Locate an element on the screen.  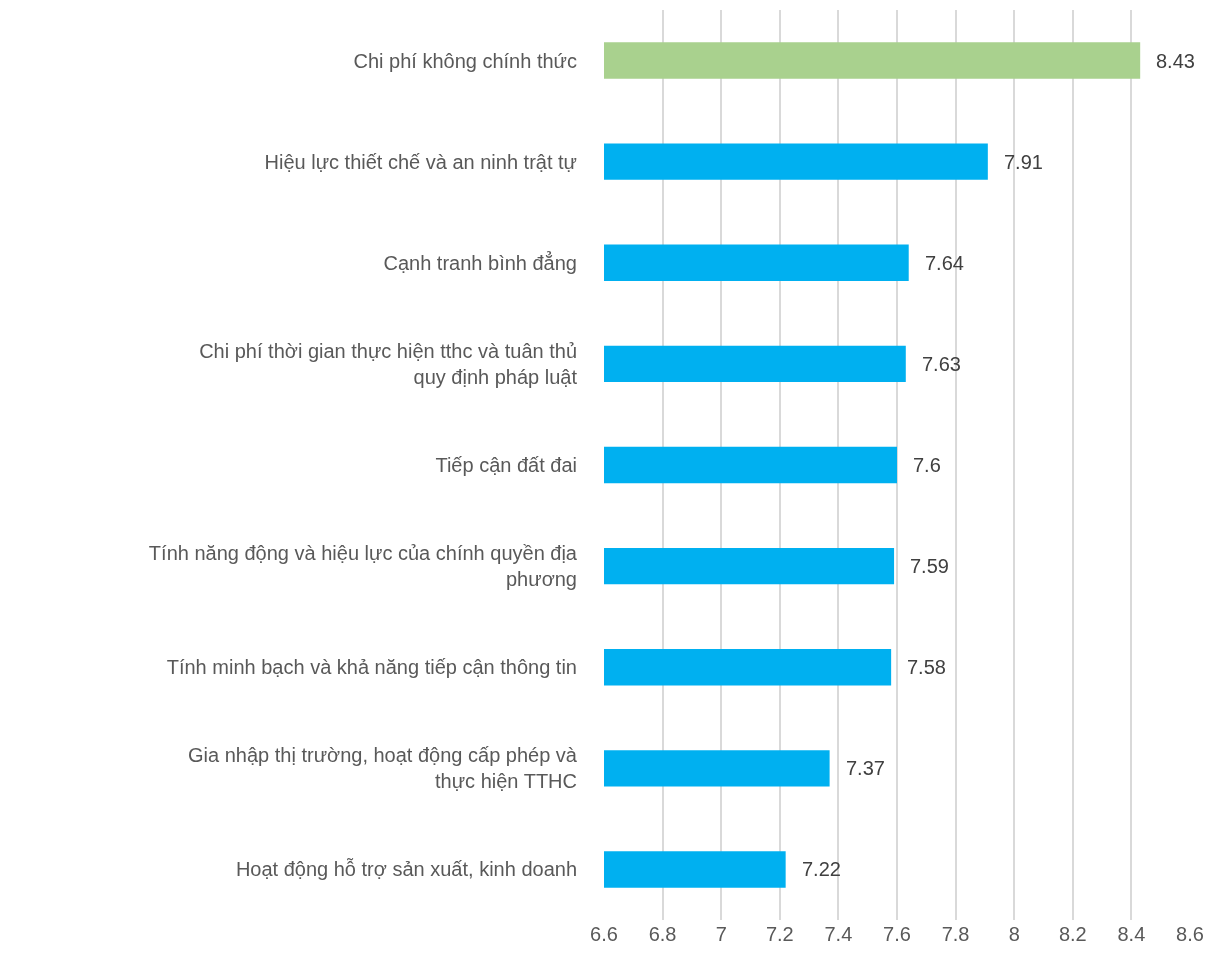
y-tick-label: Chi phí thời gian thực hiện tthc và tuân thủ quy định pháp luật is located at coordinates (388, 363).